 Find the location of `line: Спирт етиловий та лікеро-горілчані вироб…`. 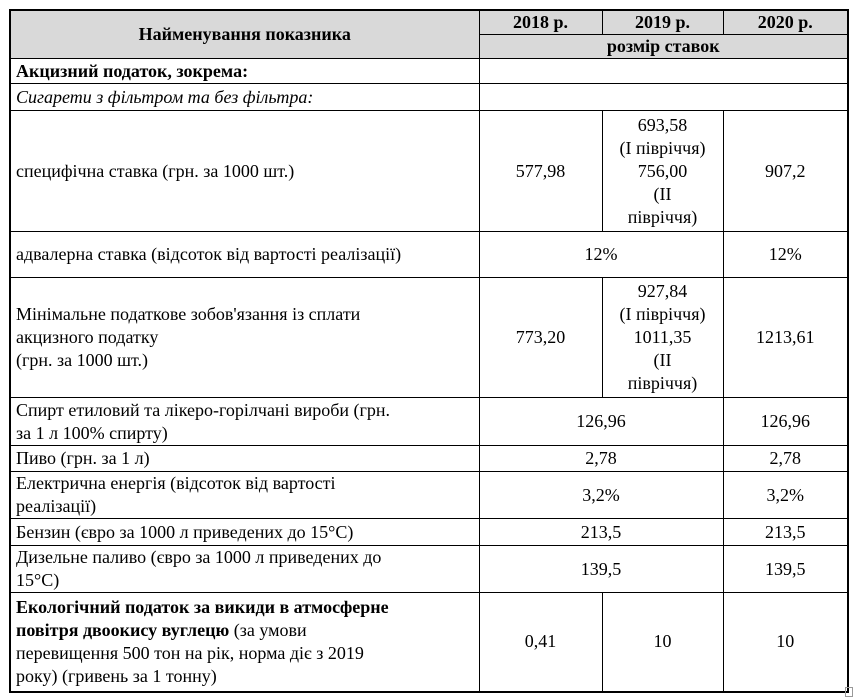

line: Спирт етиловий та лікеро-горілчані вироб… is located at coordinates (203, 409).